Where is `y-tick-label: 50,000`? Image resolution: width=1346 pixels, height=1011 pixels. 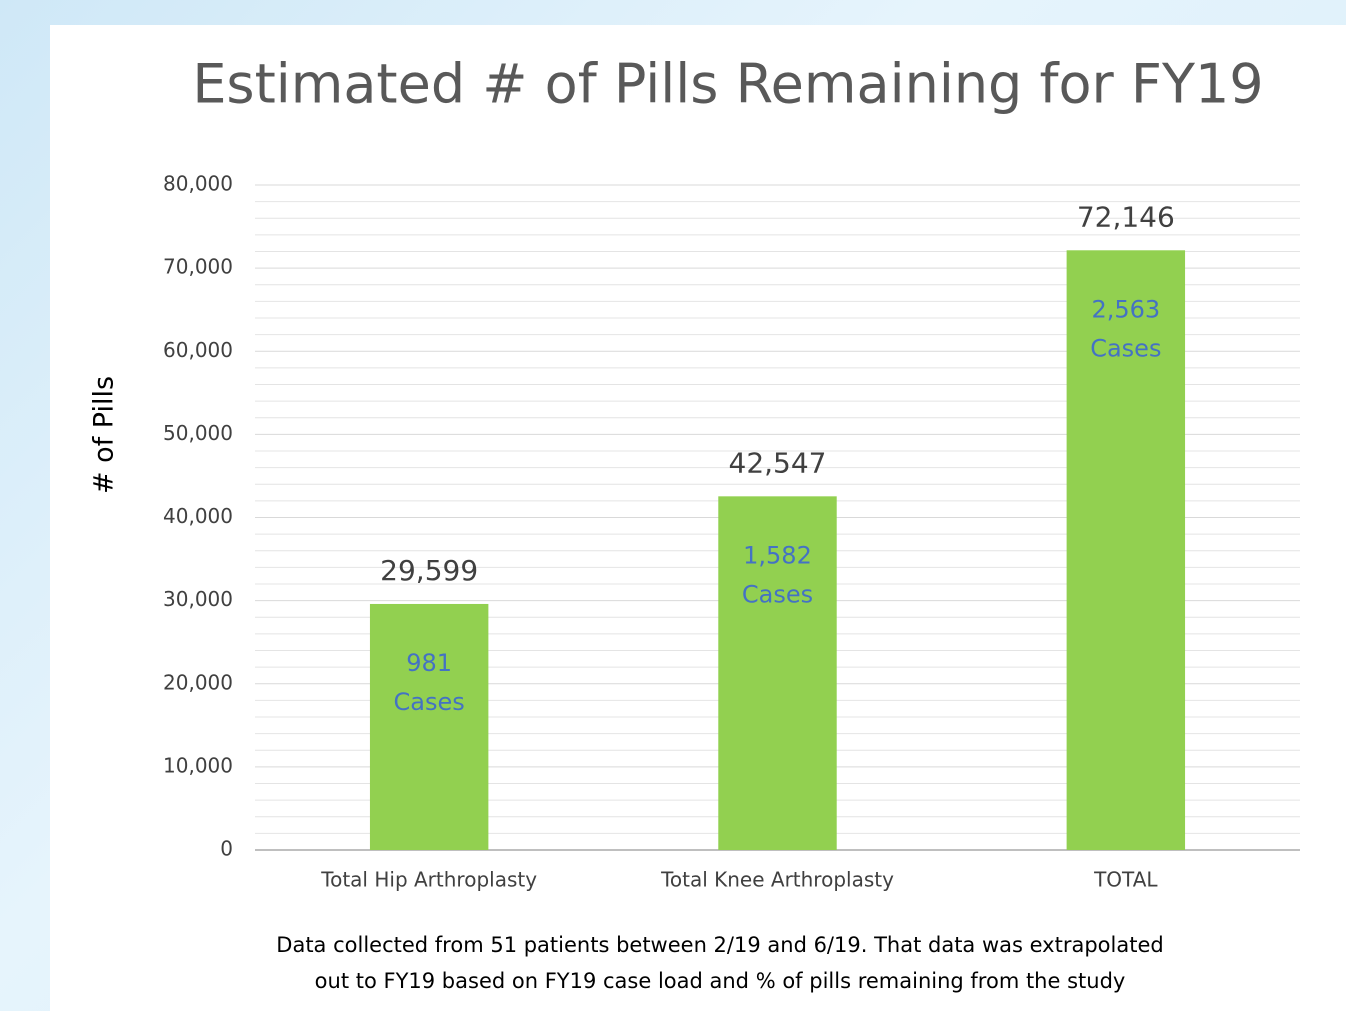
y-tick-label: 50,000 is located at coordinates (198, 433).